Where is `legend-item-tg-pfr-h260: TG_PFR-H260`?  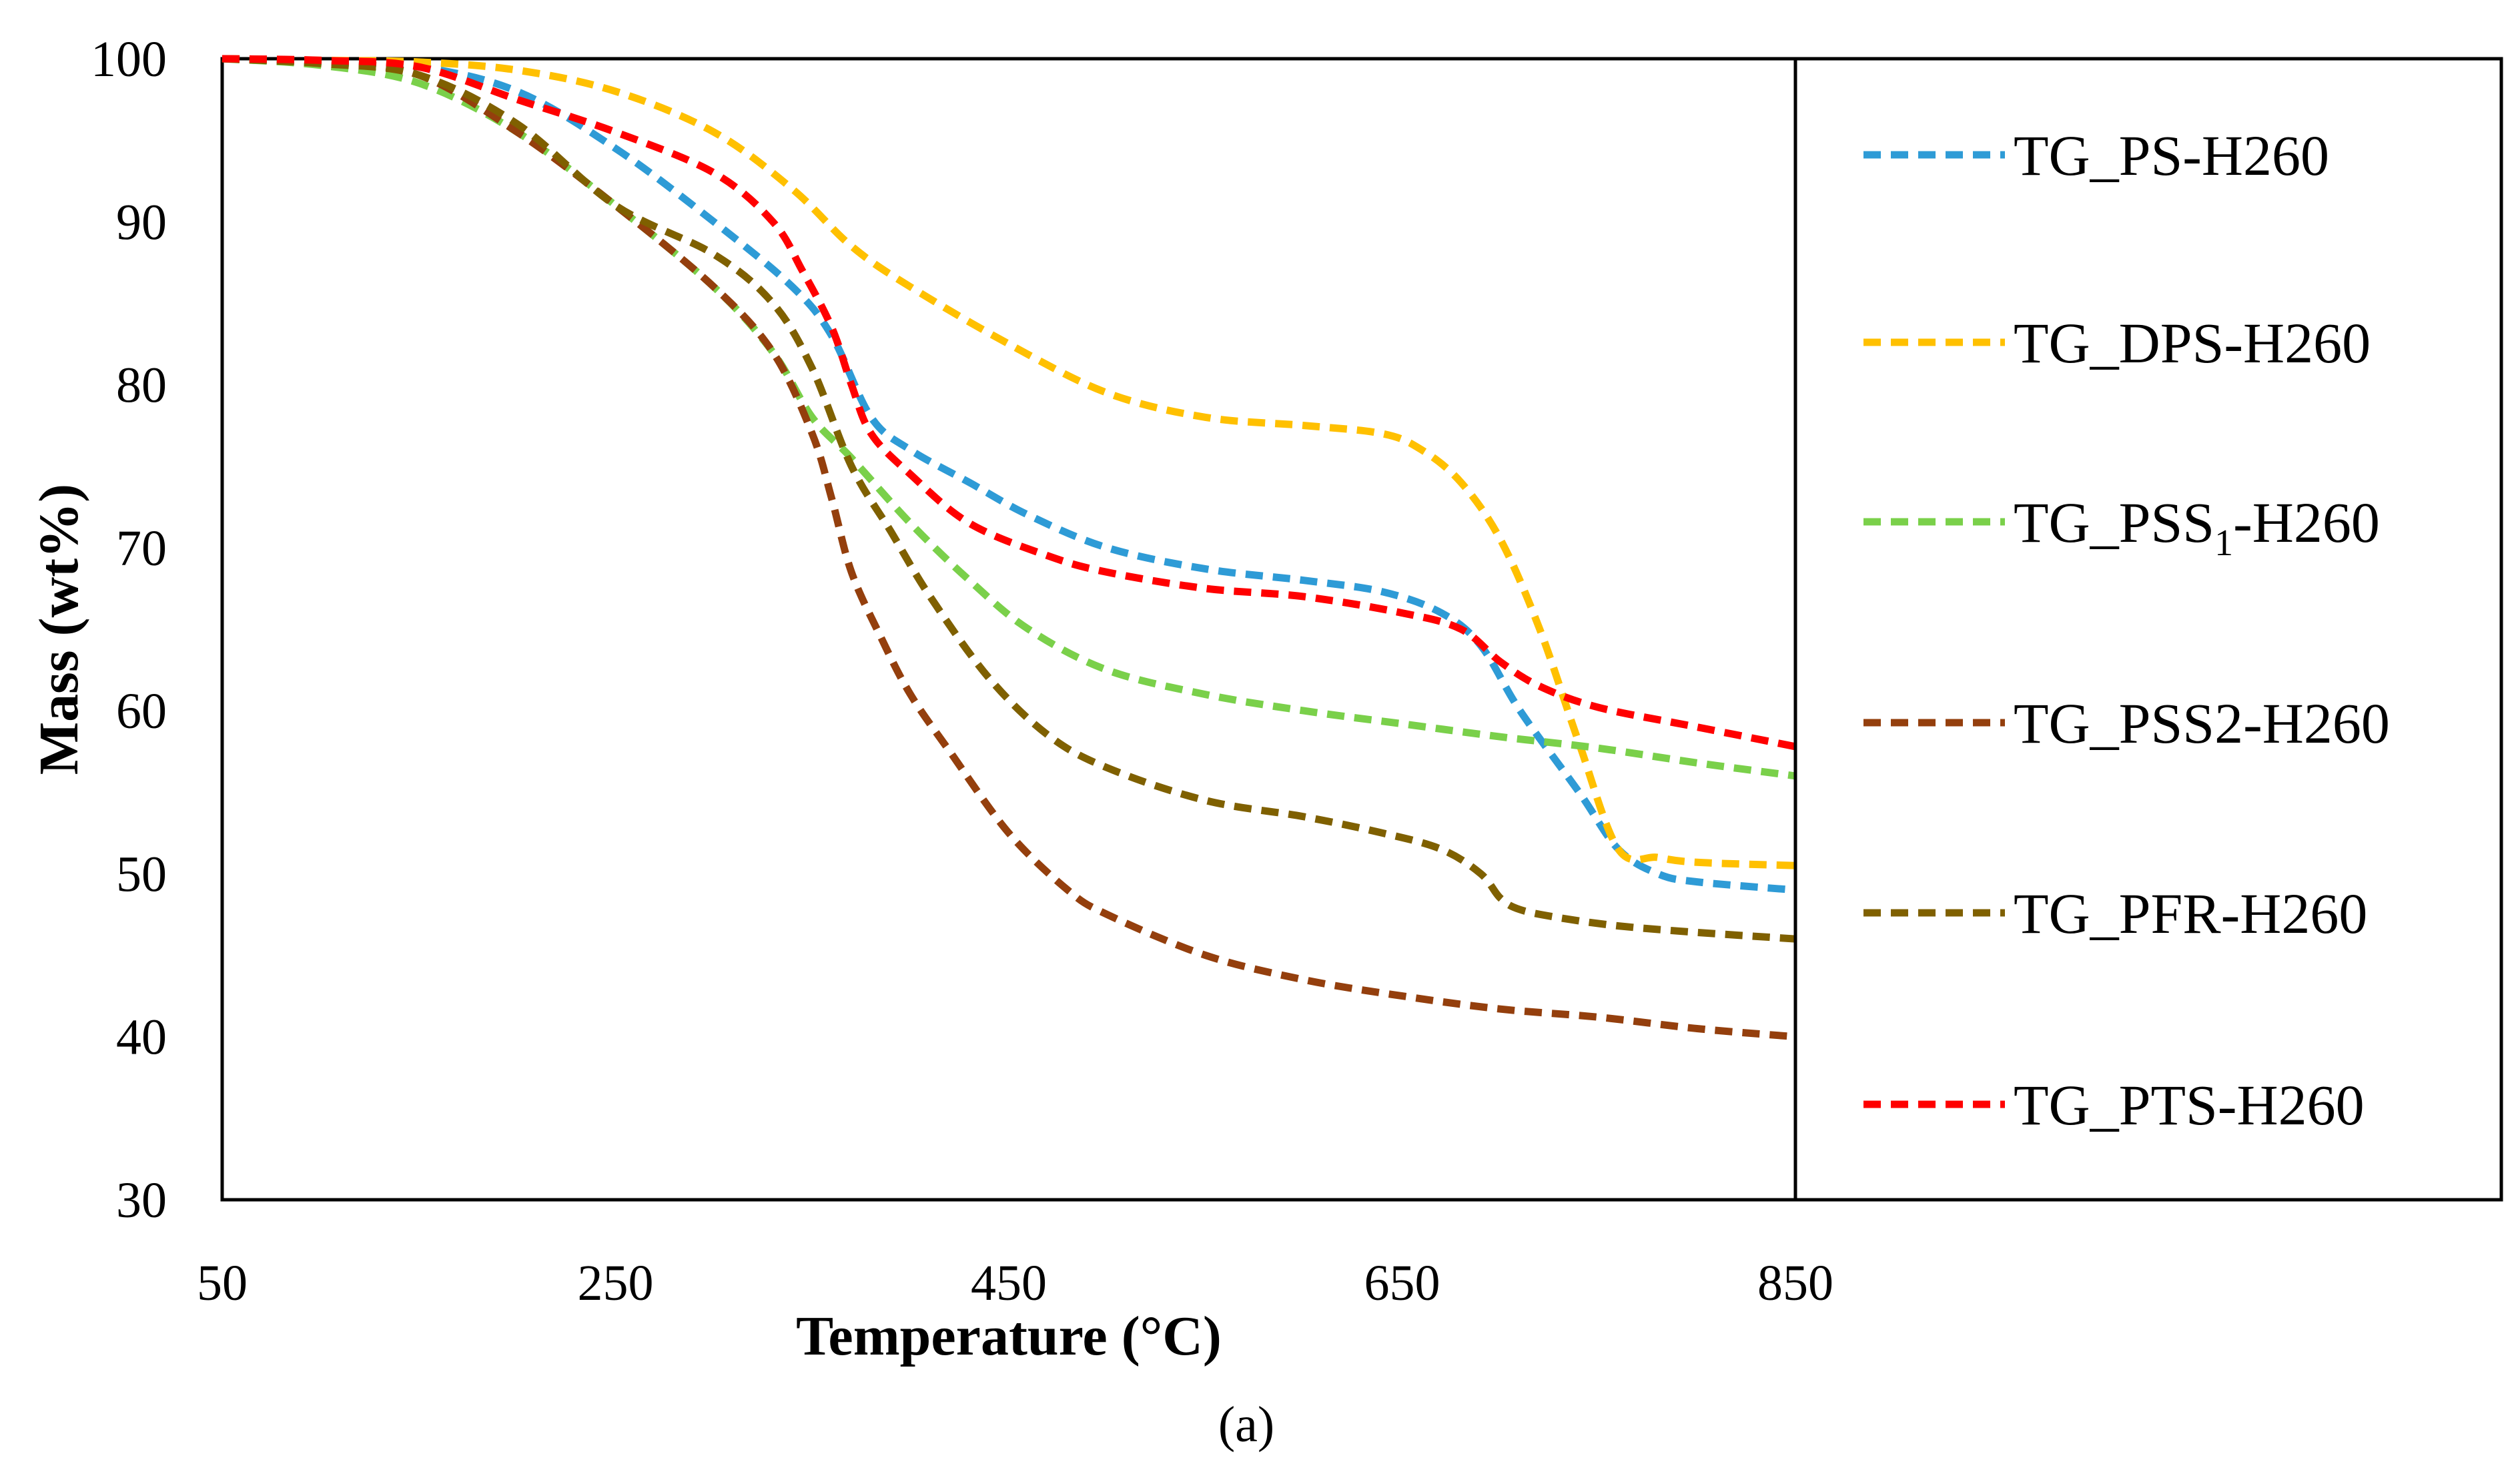 legend-item-tg-pfr-h260: TG_PFR-H260 is located at coordinates (2115, 913).